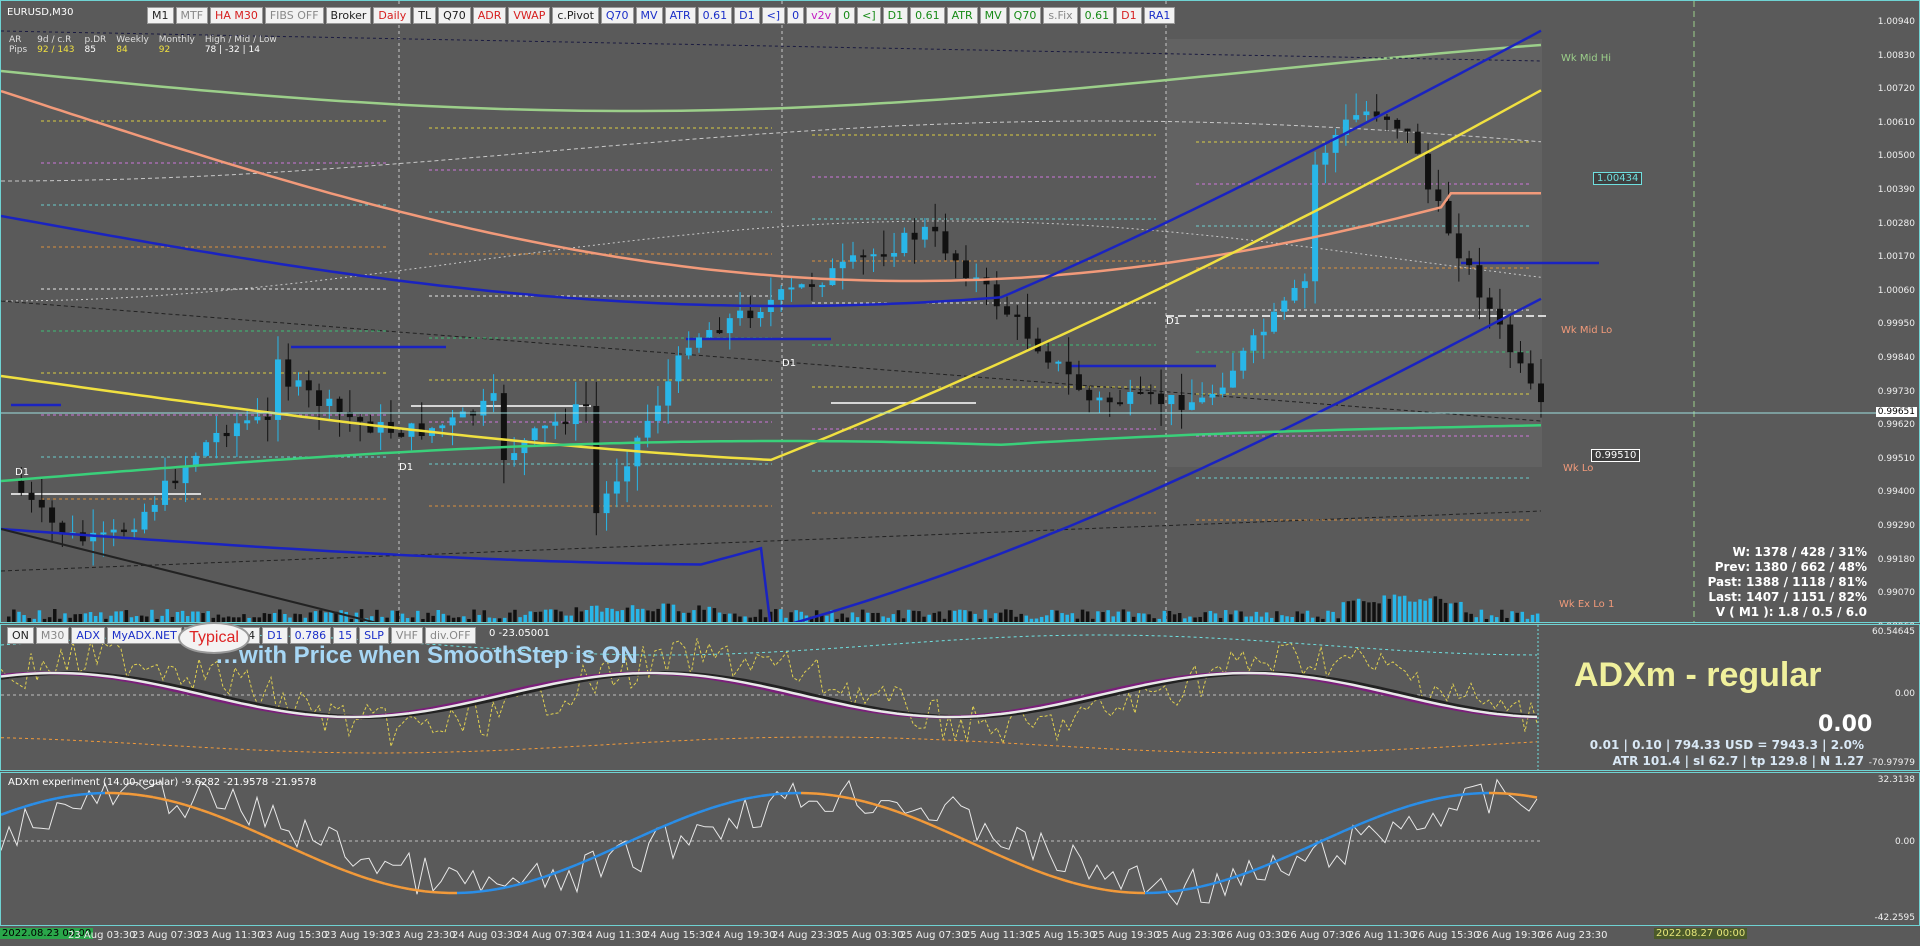 This screenshot has width=1920, height=946. I want to click on main-toolbar-button-20: <], so click(869, 15).